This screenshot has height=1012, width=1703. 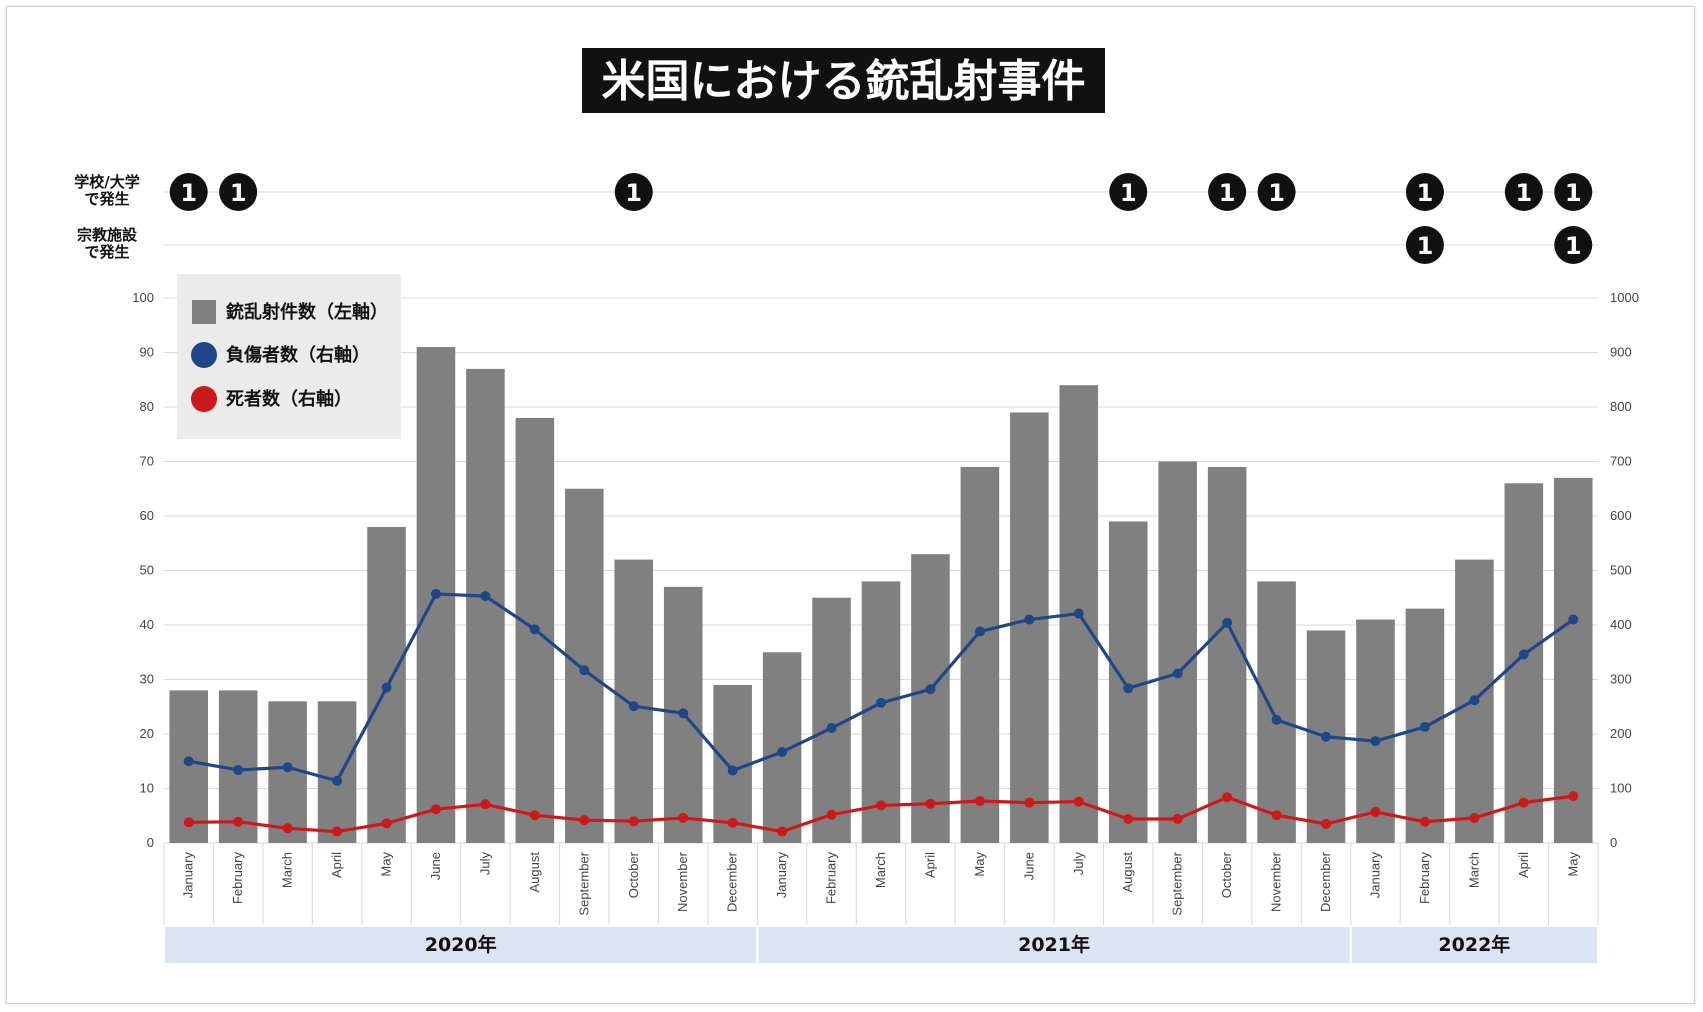 I want to click on chart-title: 米国における銃乱射事件, so click(x=844, y=81).